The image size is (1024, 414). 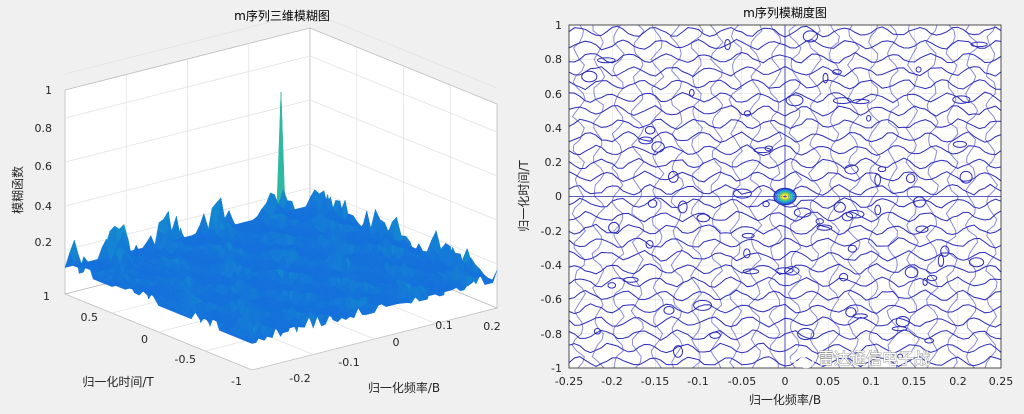 What do you see at coordinates (282, 15) in the screenshot?
I see `left-chart-title: m序列三维模糊图` at bounding box center [282, 15].